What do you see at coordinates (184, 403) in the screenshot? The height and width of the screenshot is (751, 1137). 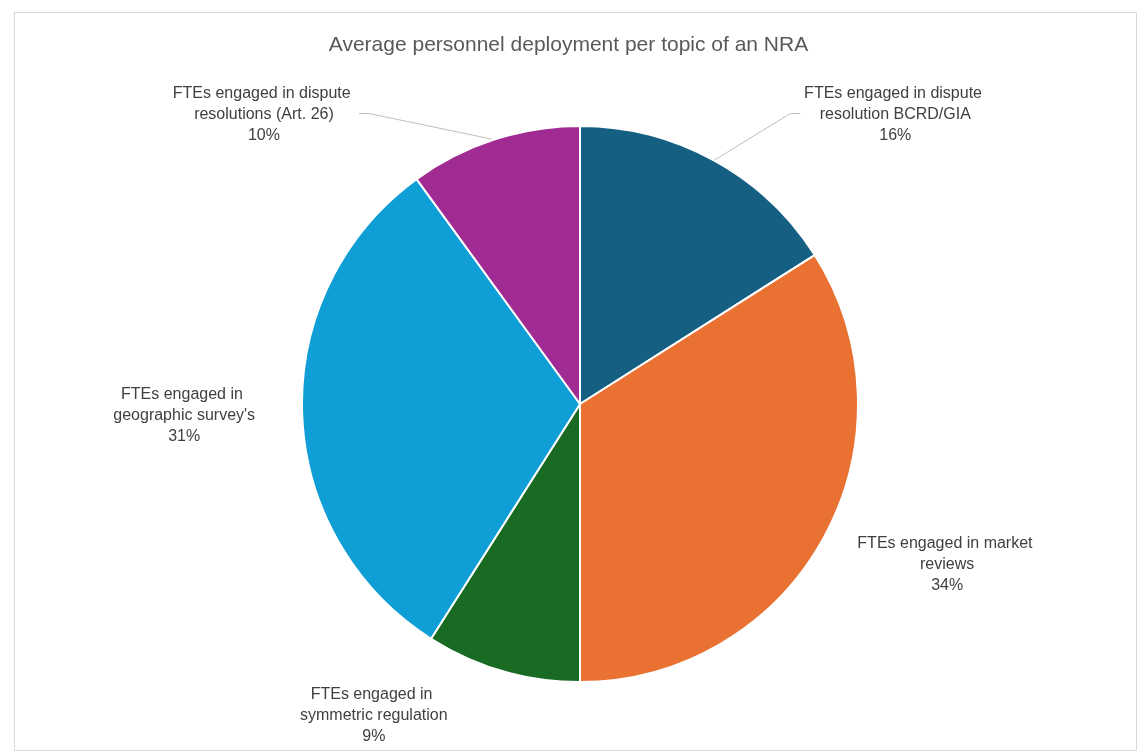 I see `slice-label: FTEs engaged in geographic survey's` at bounding box center [184, 403].